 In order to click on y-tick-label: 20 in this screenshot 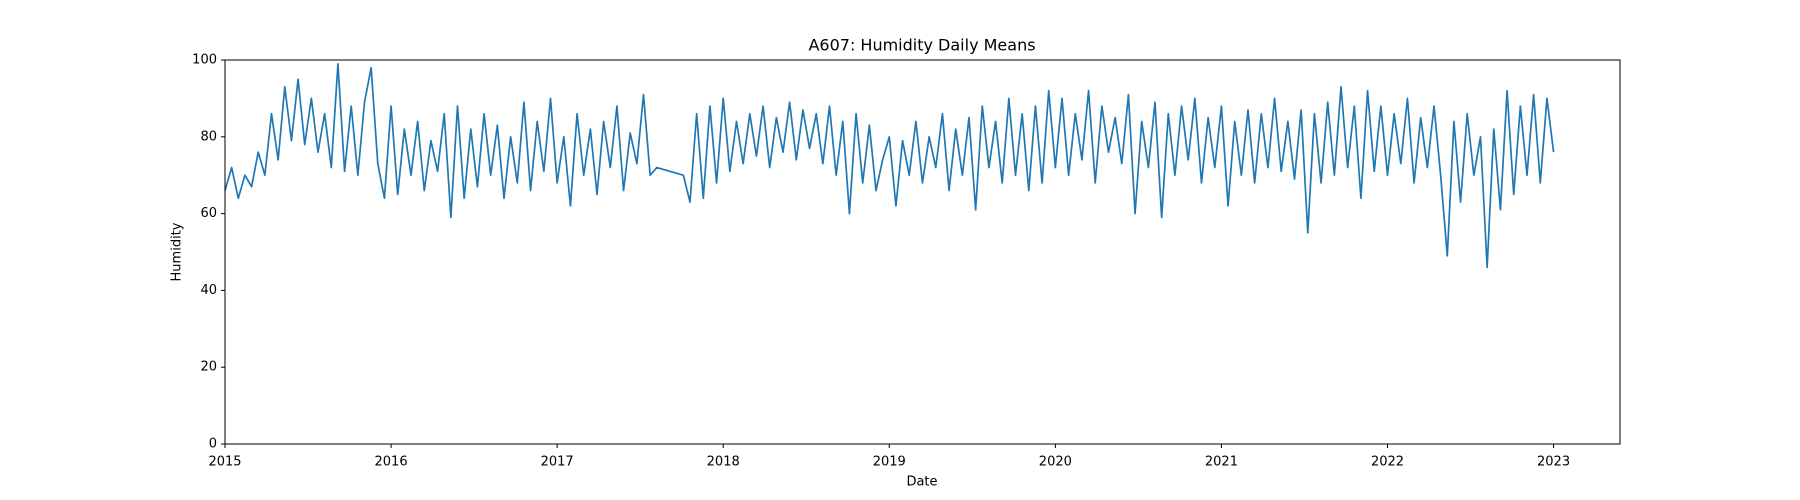, I will do `click(208, 367)`.